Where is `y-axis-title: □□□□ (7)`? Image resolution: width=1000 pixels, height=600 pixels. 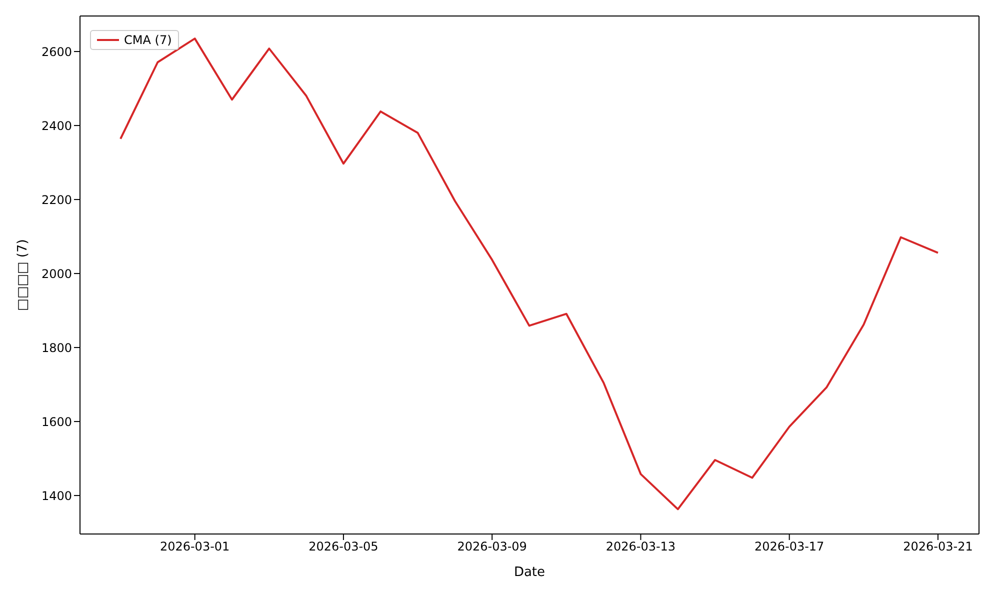 y-axis-title: □□□□ (7) is located at coordinates (23, 275).